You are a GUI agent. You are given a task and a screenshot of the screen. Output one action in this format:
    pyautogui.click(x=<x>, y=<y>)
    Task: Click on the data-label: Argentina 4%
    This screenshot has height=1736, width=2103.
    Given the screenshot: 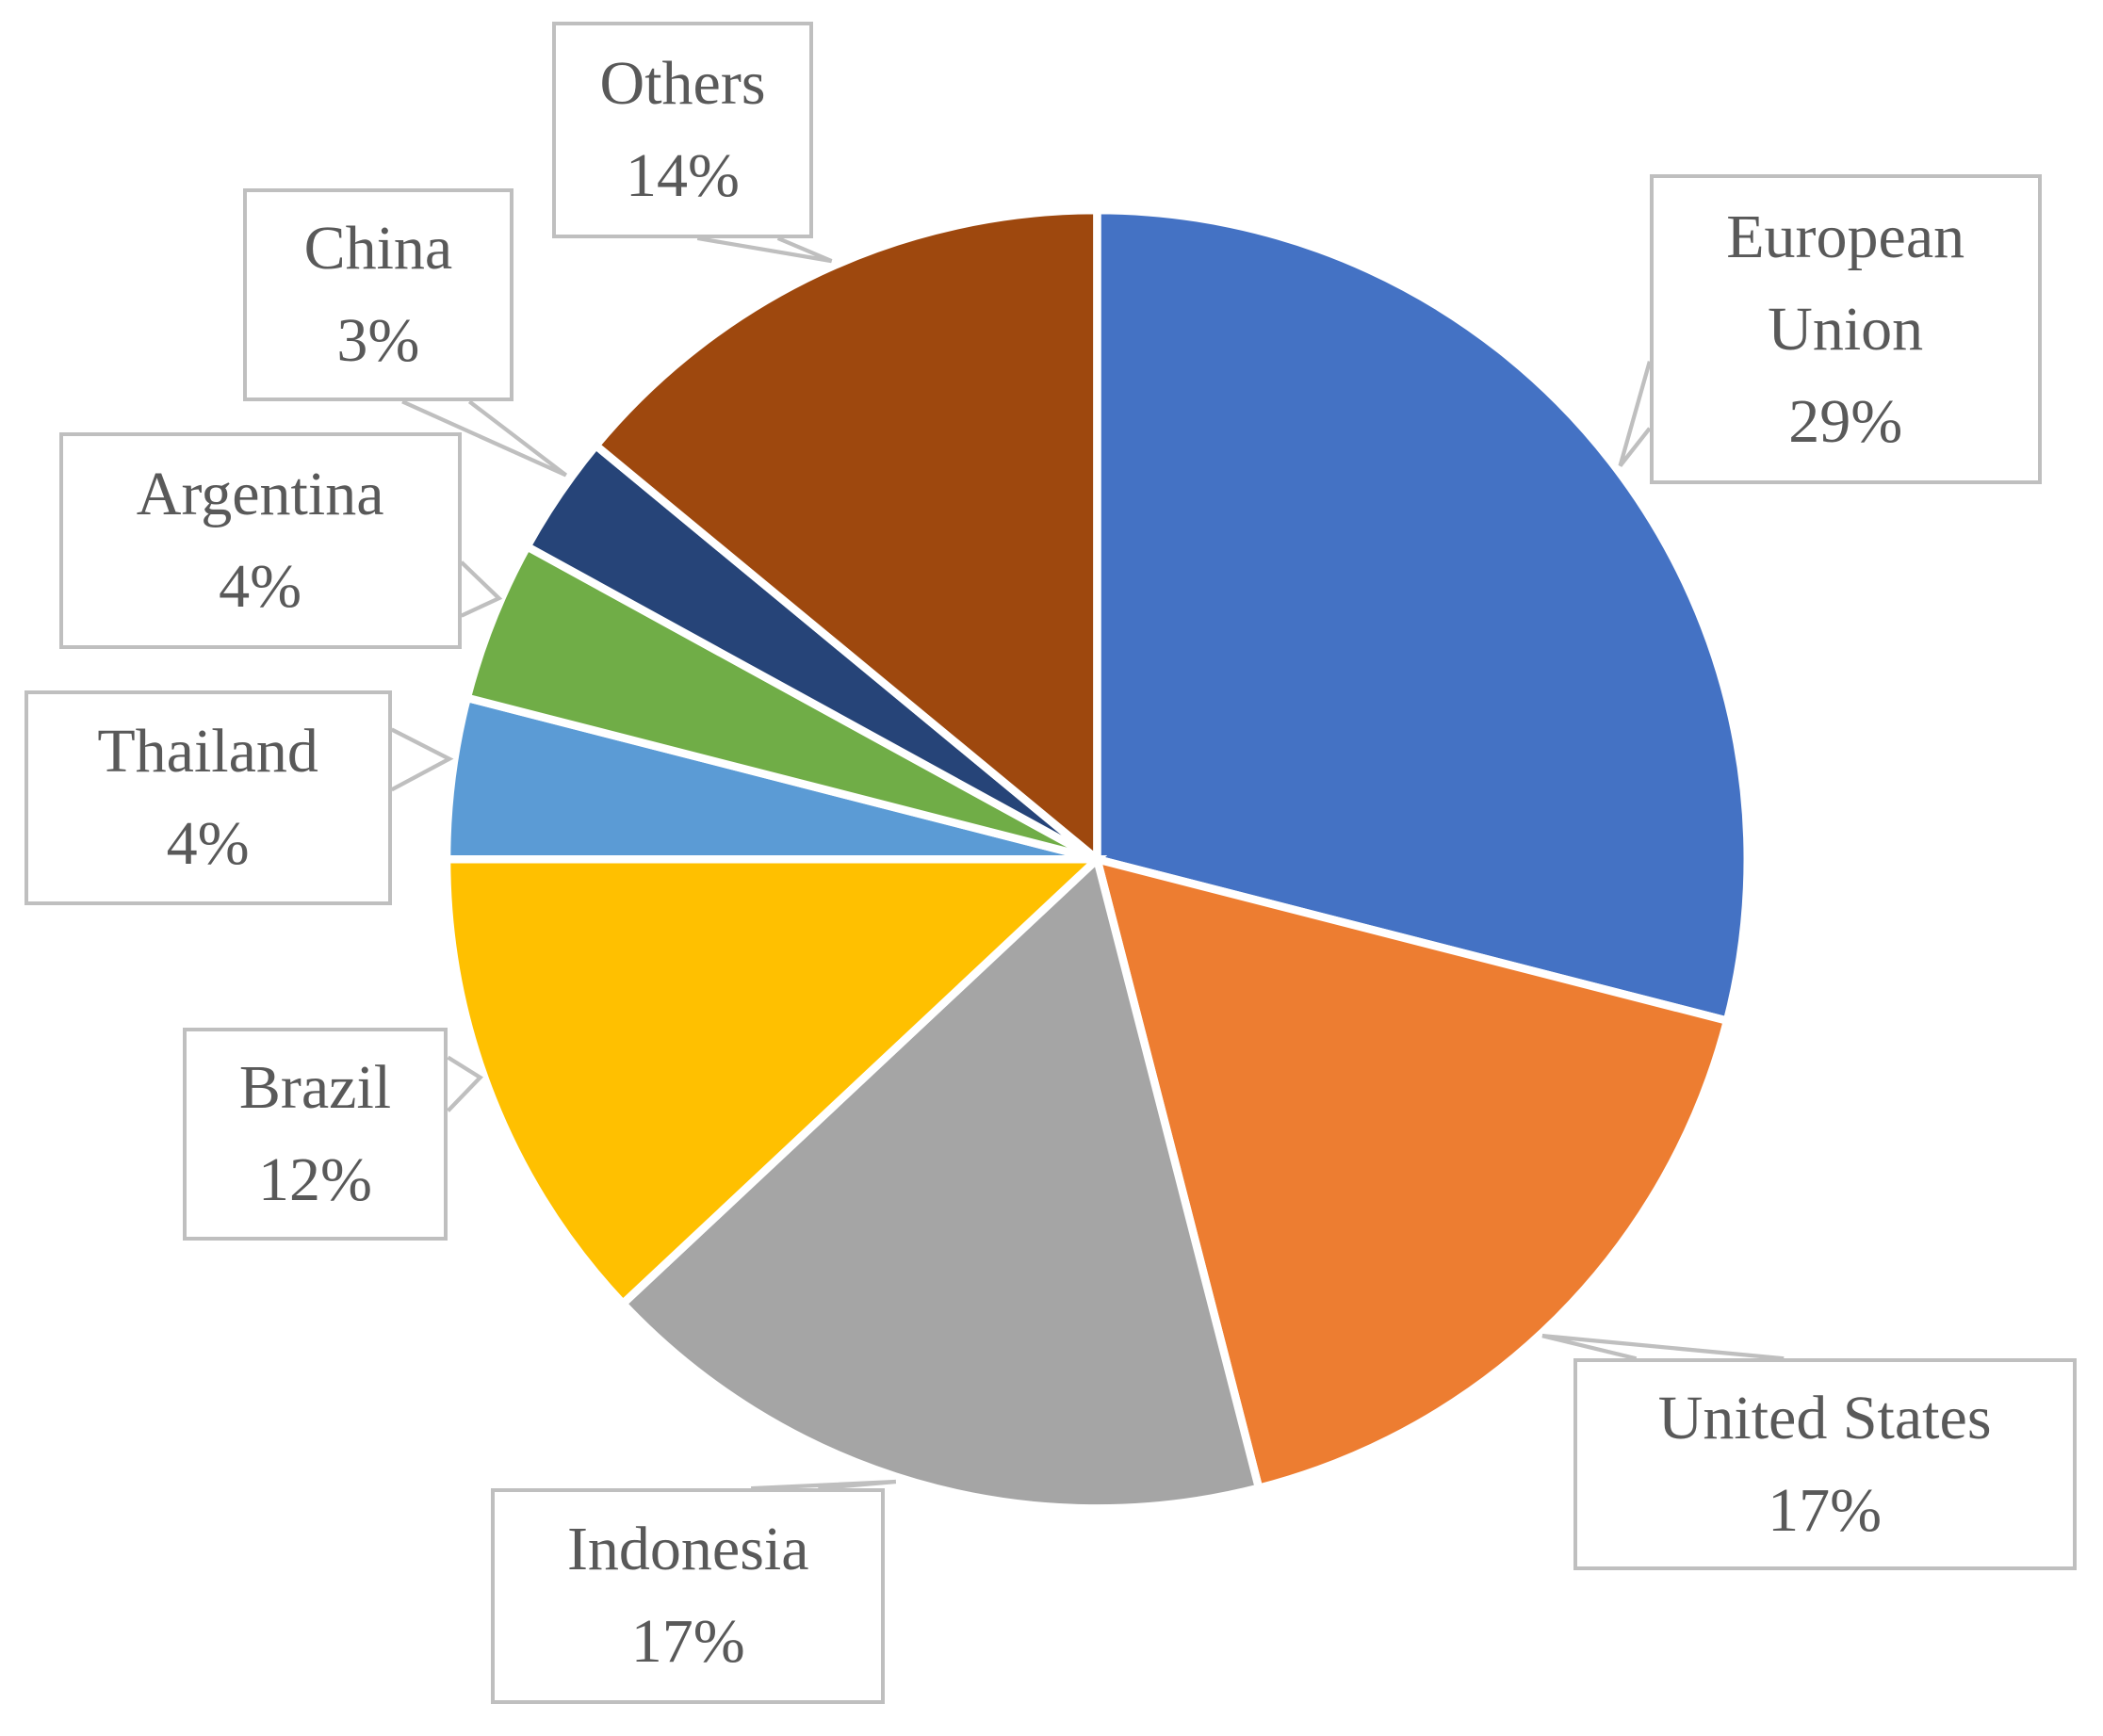 What is the action you would take?
    pyautogui.click(x=260, y=540)
    